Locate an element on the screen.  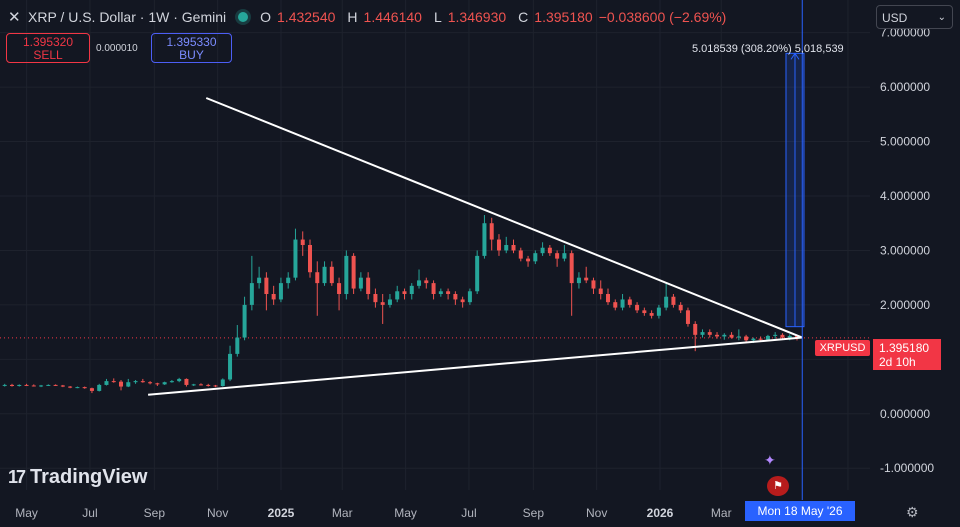
price-tick-label: 2.000000 is located at coordinates (905, 305).